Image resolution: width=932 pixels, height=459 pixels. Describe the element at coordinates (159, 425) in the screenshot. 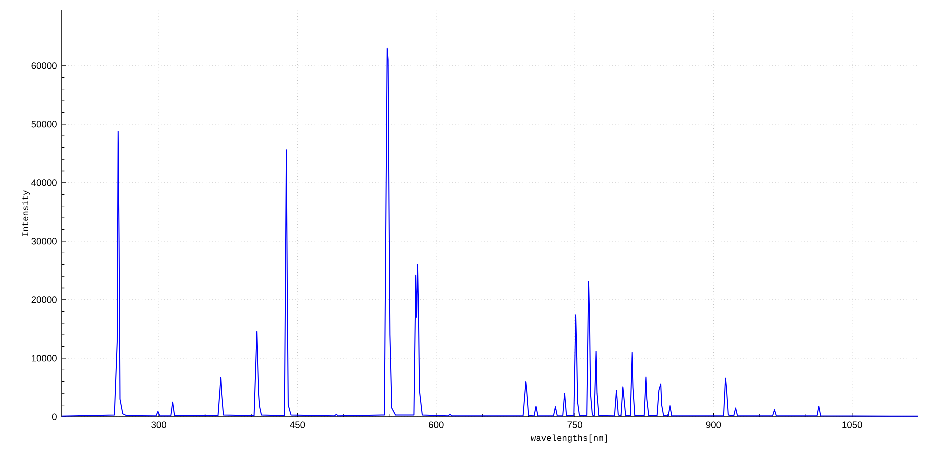

I see `x-tick-label: 300` at that location.